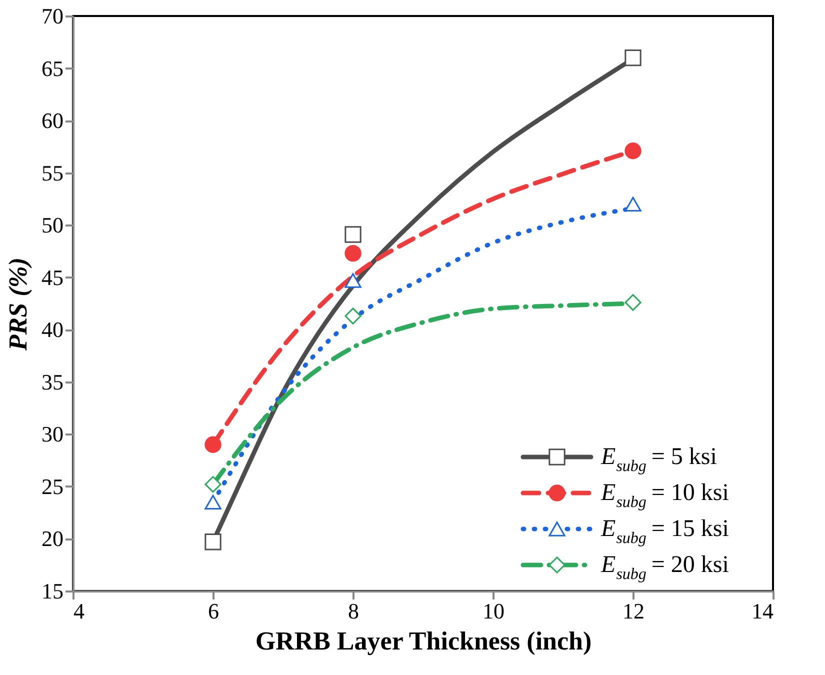 The width and height of the screenshot is (825, 675). I want to click on x-tick-label: 14, so click(763, 611).